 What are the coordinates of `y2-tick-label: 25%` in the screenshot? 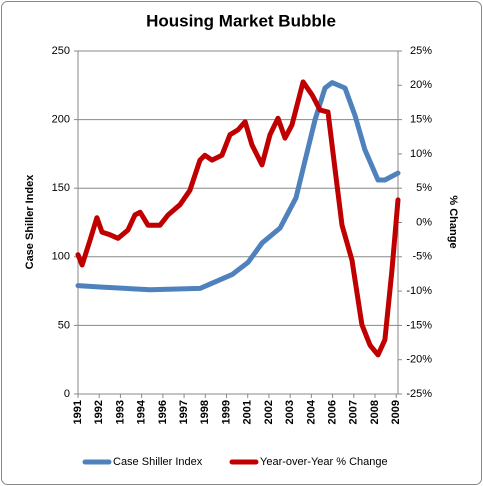 It's located at (421, 51).